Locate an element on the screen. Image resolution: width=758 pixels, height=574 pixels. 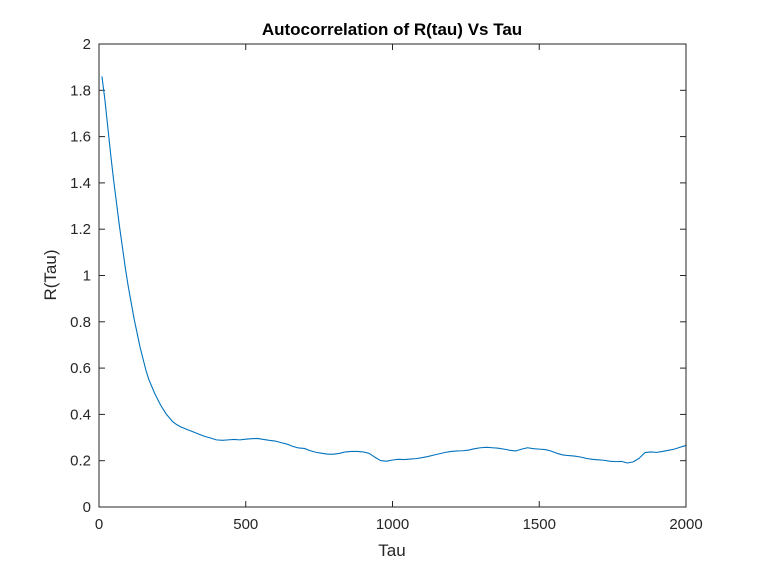
y-tick-label: 1 is located at coordinates (87, 276).